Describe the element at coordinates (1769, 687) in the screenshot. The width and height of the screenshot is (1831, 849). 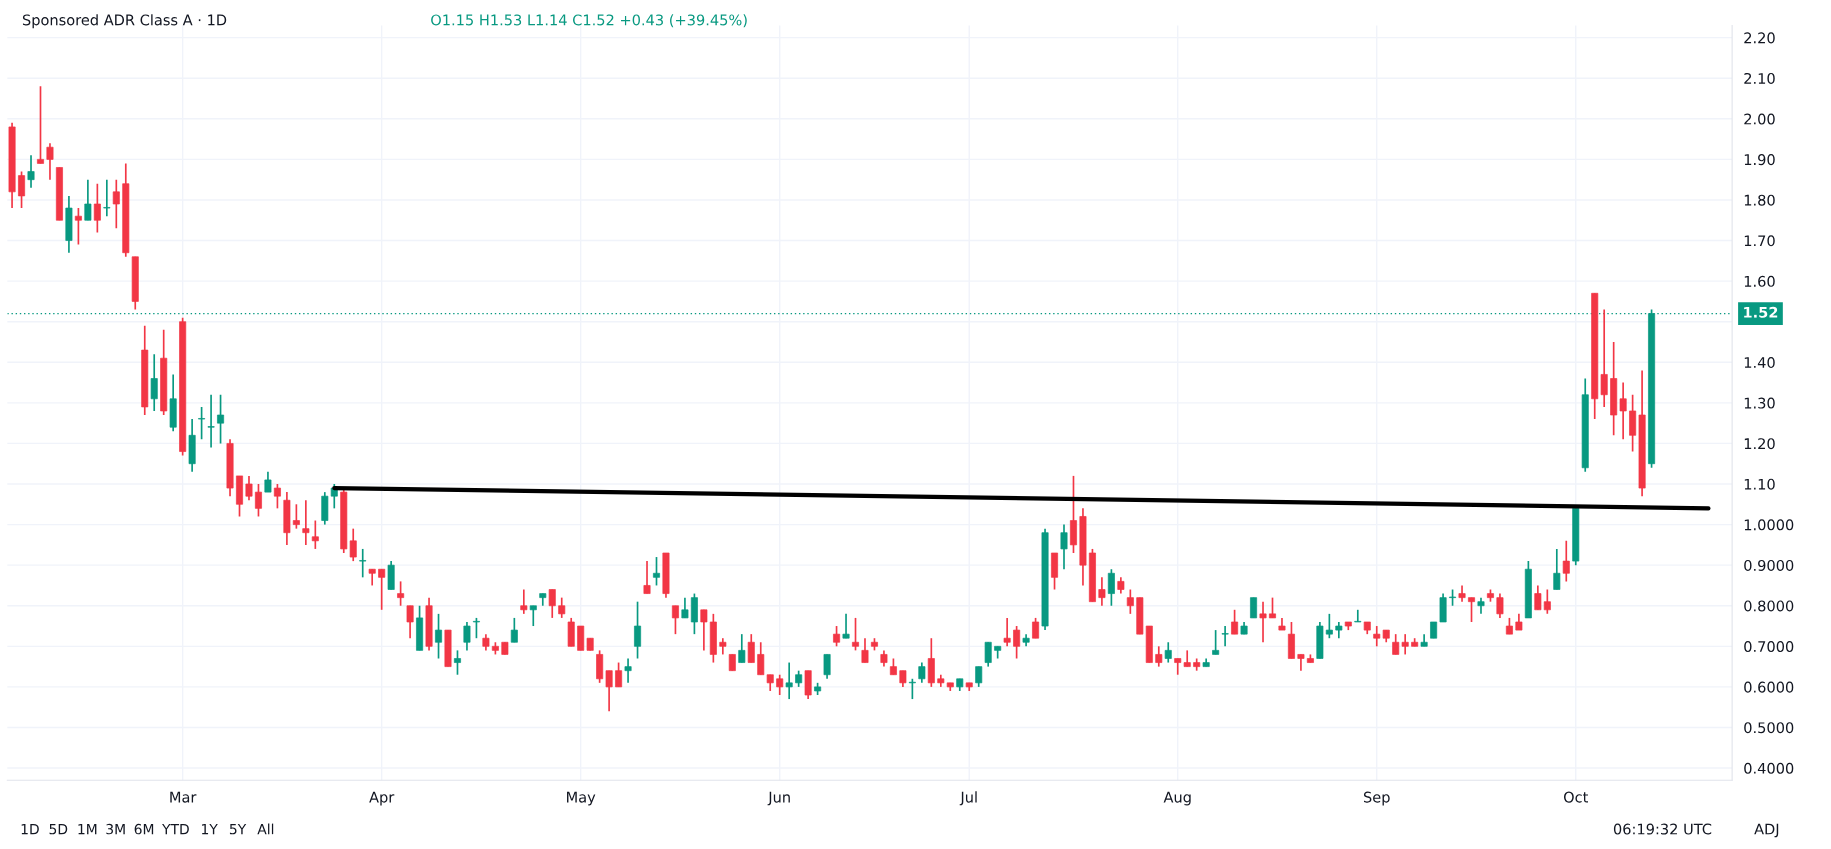
I see `y-tick-label: 0.6000` at that location.